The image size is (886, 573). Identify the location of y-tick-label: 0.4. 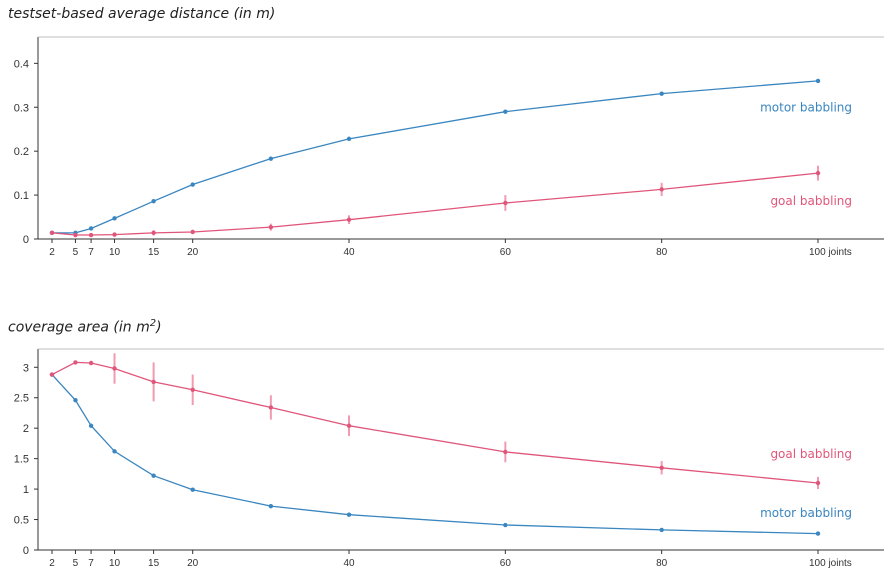
(21, 64).